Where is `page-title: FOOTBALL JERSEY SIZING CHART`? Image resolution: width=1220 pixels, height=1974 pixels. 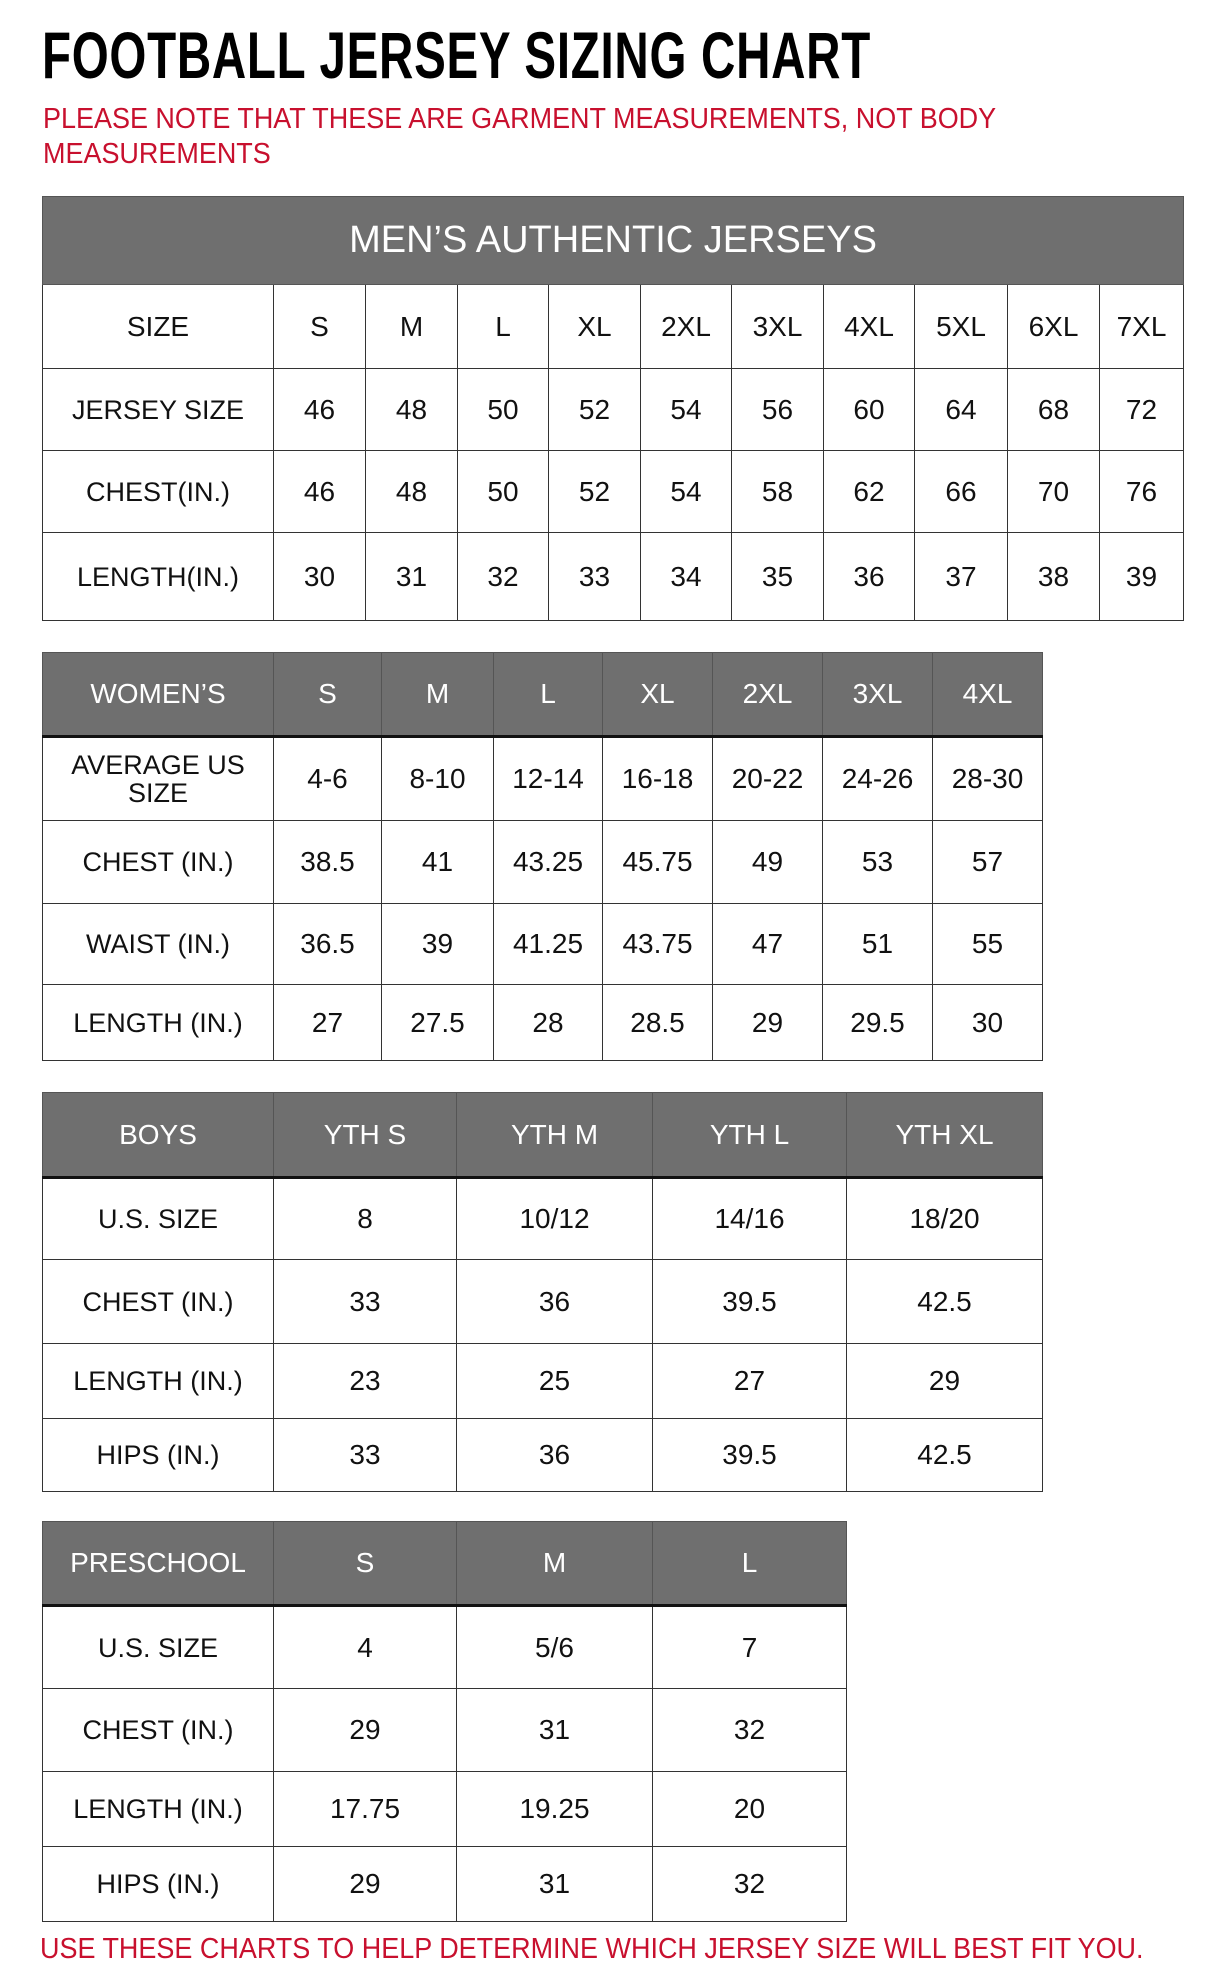
page-title: FOOTBALL JERSEY SIZING CHART is located at coordinates (456, 55).